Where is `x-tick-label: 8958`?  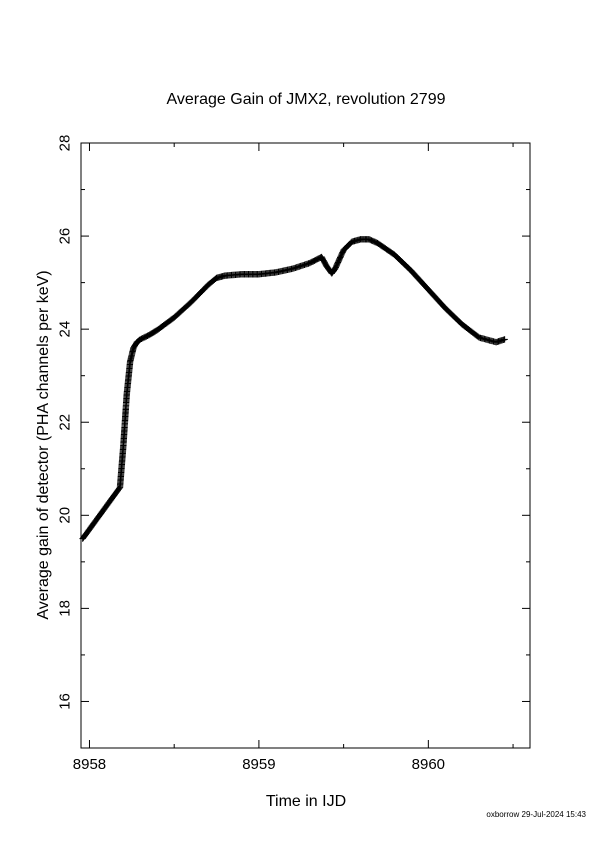
x-tick-label: 8958 is located at coordinates (89, 764).